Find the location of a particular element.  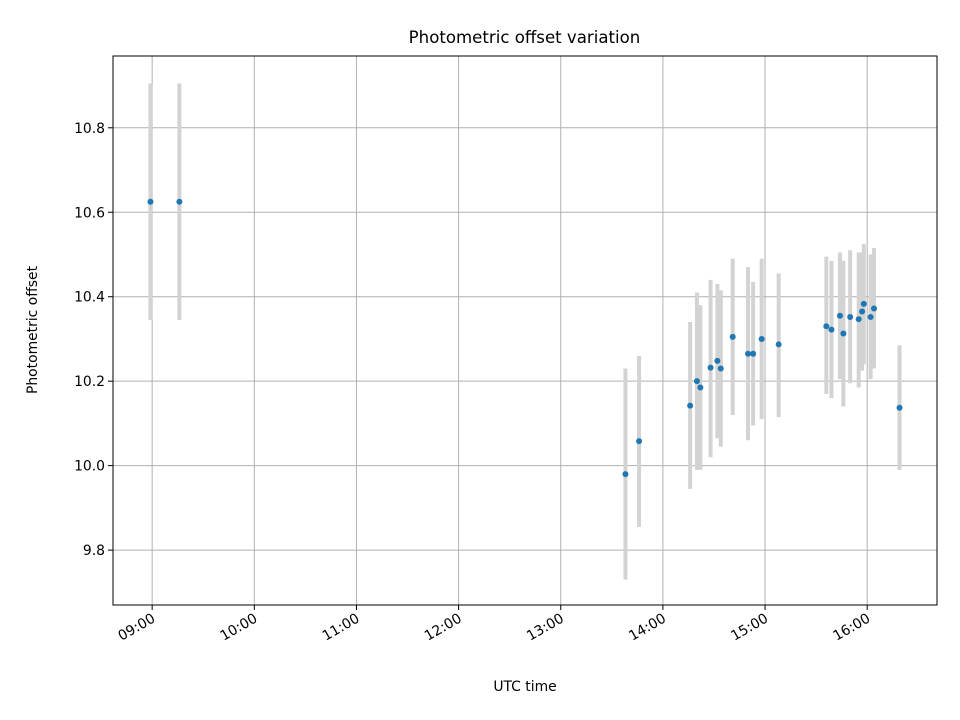

x-tick-label: 10:00 is located at coordinates (239, 628).